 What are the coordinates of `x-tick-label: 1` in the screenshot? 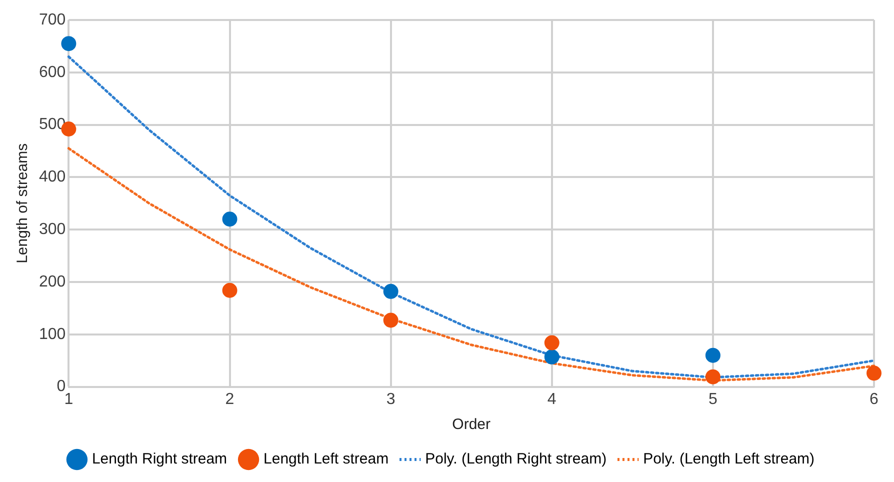 It's located at (69, 399).